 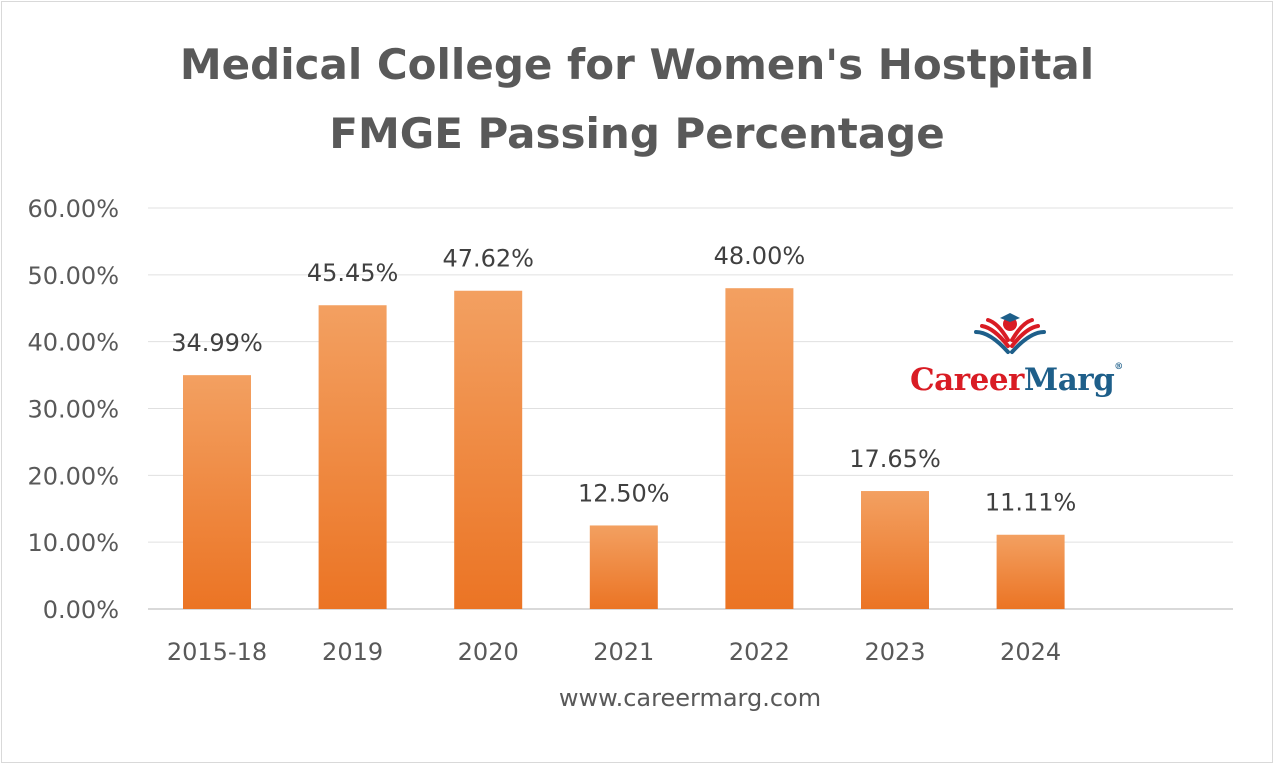 I want to click on y-tick-label: 40.00%, so click(x=73, y=343).